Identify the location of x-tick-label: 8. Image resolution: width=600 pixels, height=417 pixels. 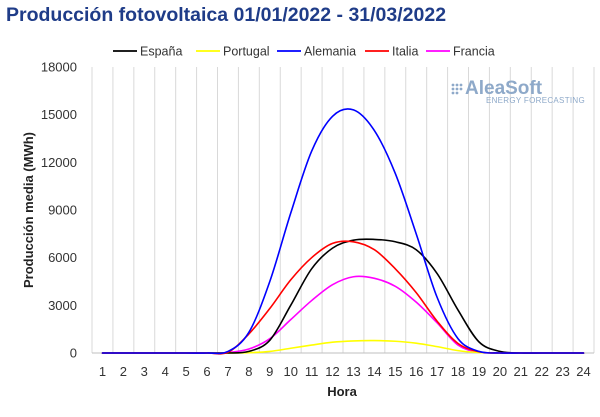
(248, 371).